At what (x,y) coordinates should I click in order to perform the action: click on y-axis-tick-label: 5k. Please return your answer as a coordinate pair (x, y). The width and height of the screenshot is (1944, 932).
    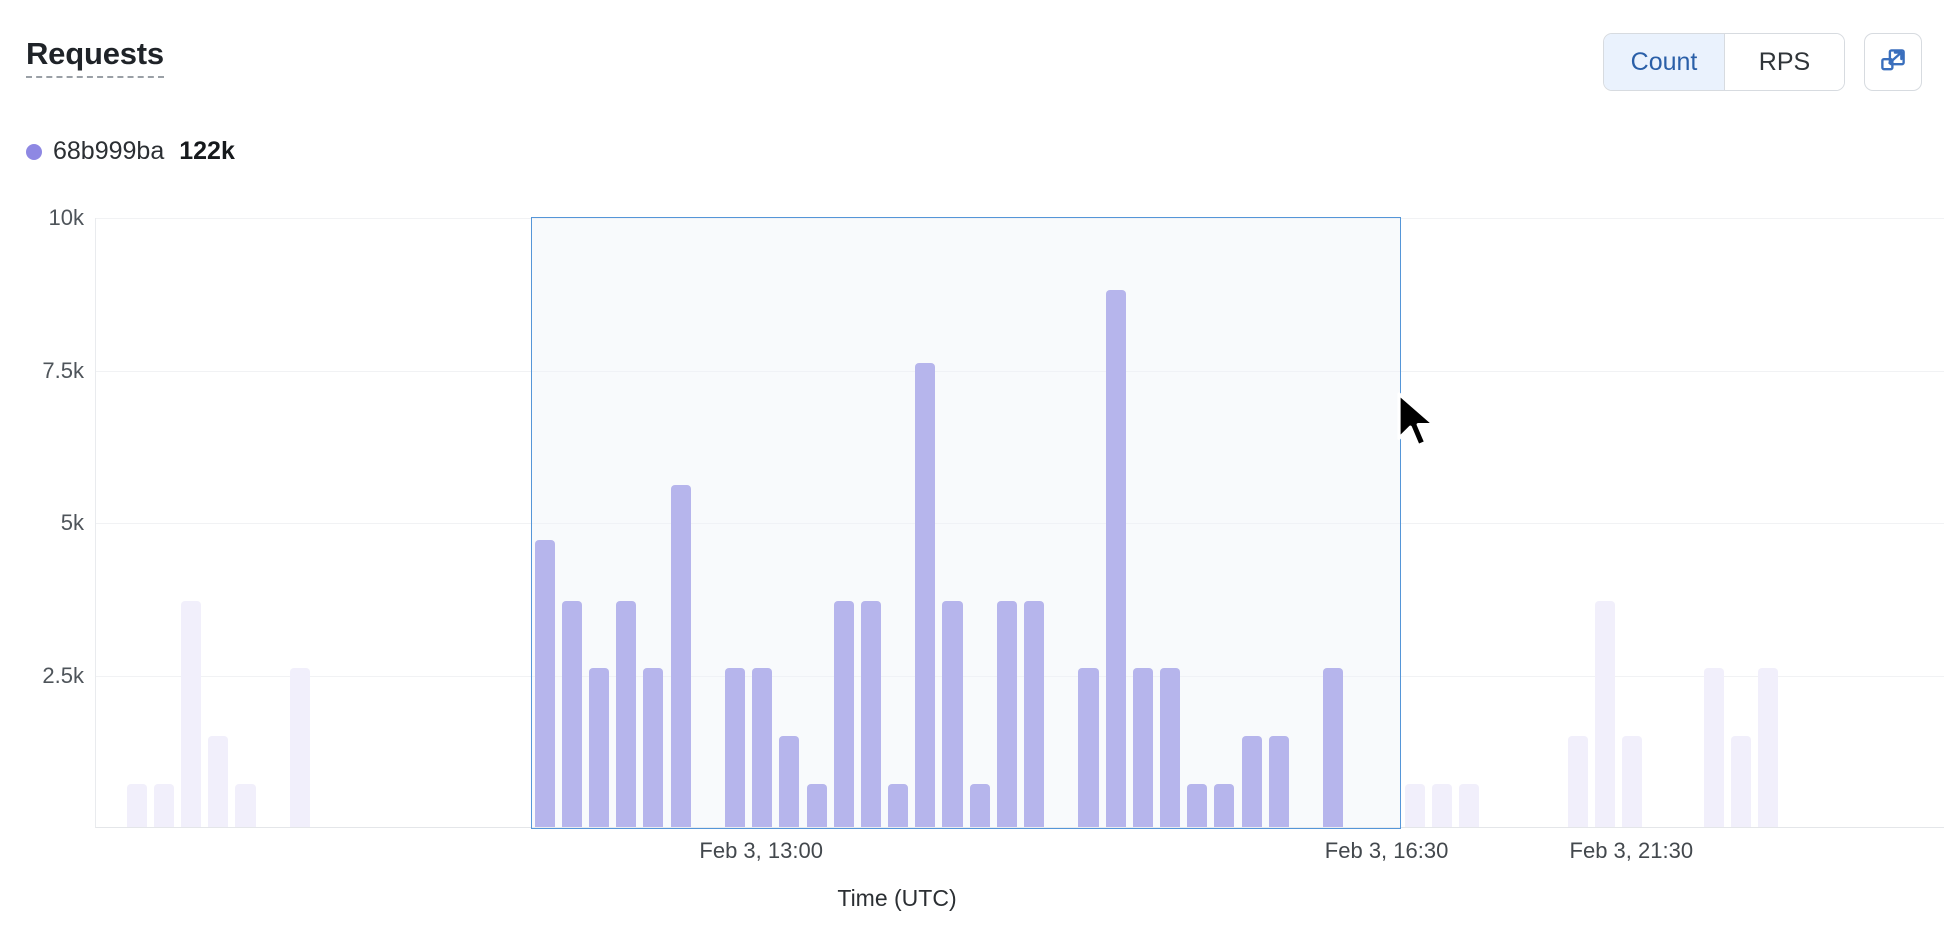
    Looking at the image, I should click on (72, 522).